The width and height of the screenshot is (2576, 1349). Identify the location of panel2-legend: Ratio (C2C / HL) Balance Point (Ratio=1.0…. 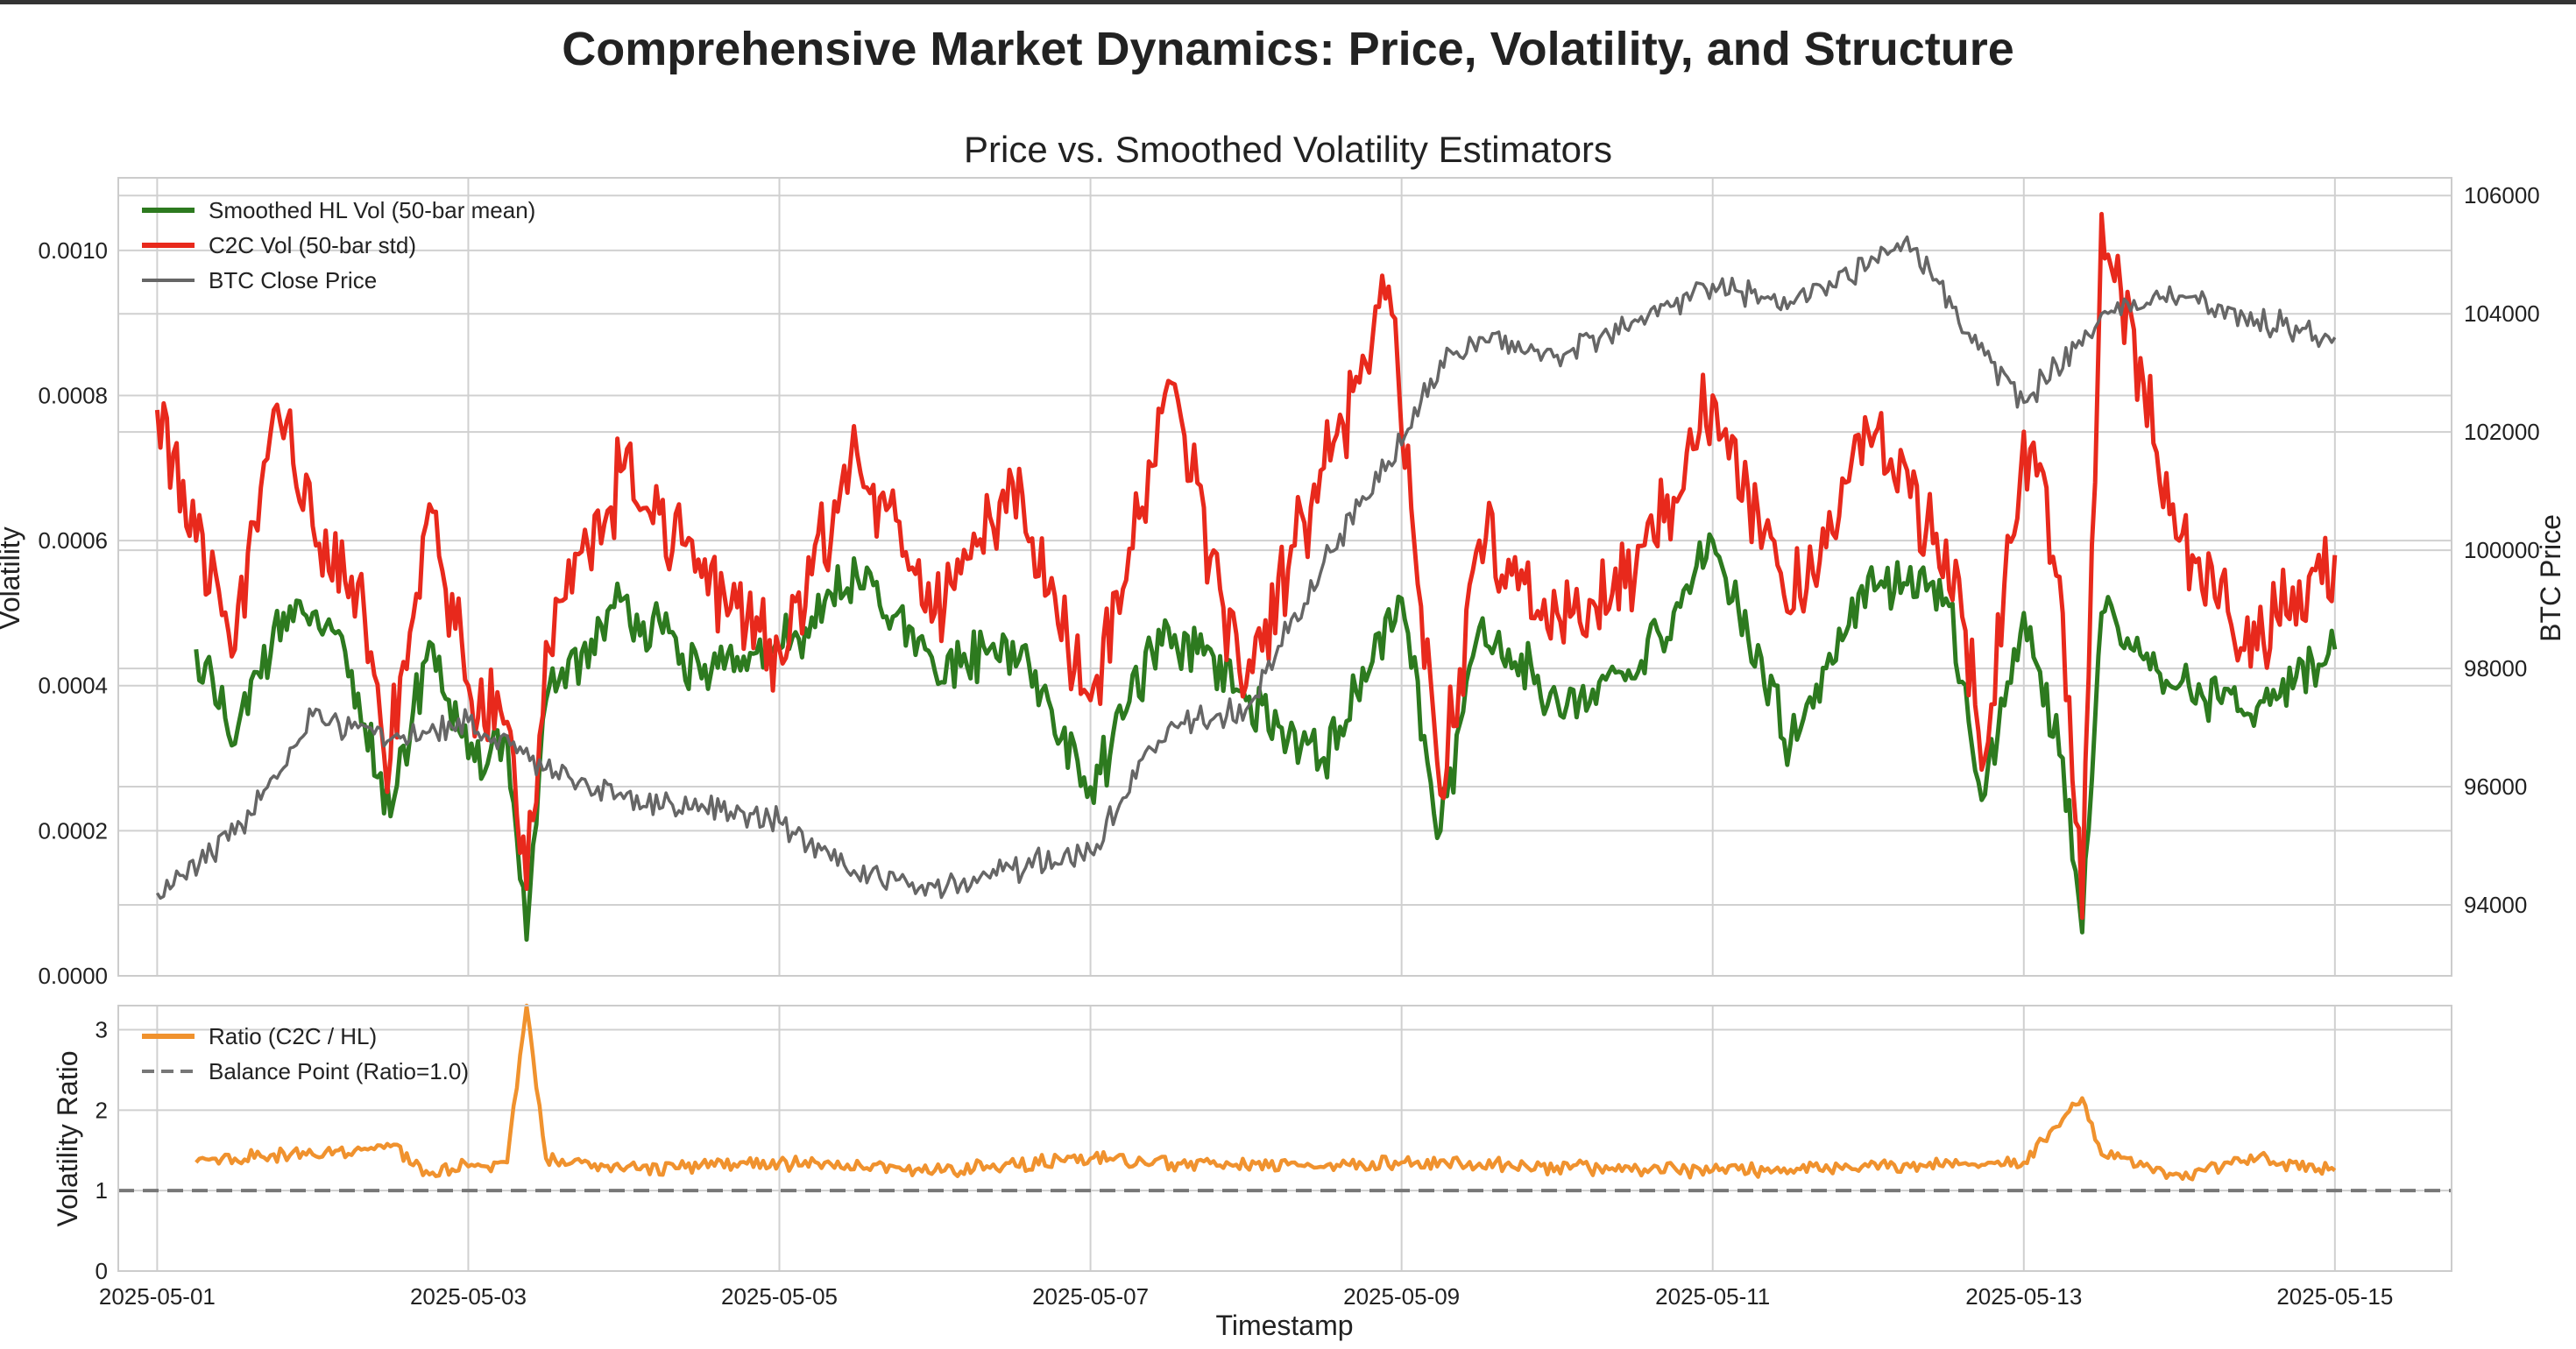
(305, 1053).